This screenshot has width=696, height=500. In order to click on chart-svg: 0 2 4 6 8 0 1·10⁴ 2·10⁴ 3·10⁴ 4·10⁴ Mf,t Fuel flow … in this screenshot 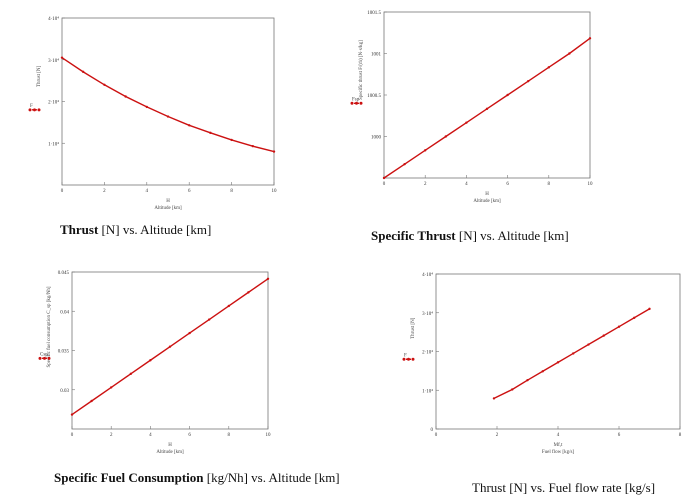, I will do `click(542, 363)`.